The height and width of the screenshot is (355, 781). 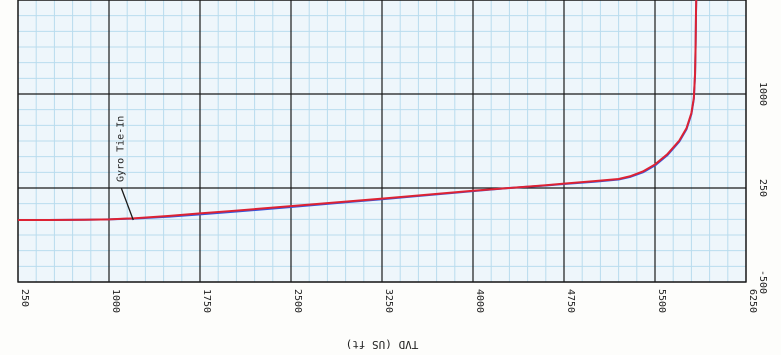 I want to click on y-tick-label: 250, so click(x=762, y=188).